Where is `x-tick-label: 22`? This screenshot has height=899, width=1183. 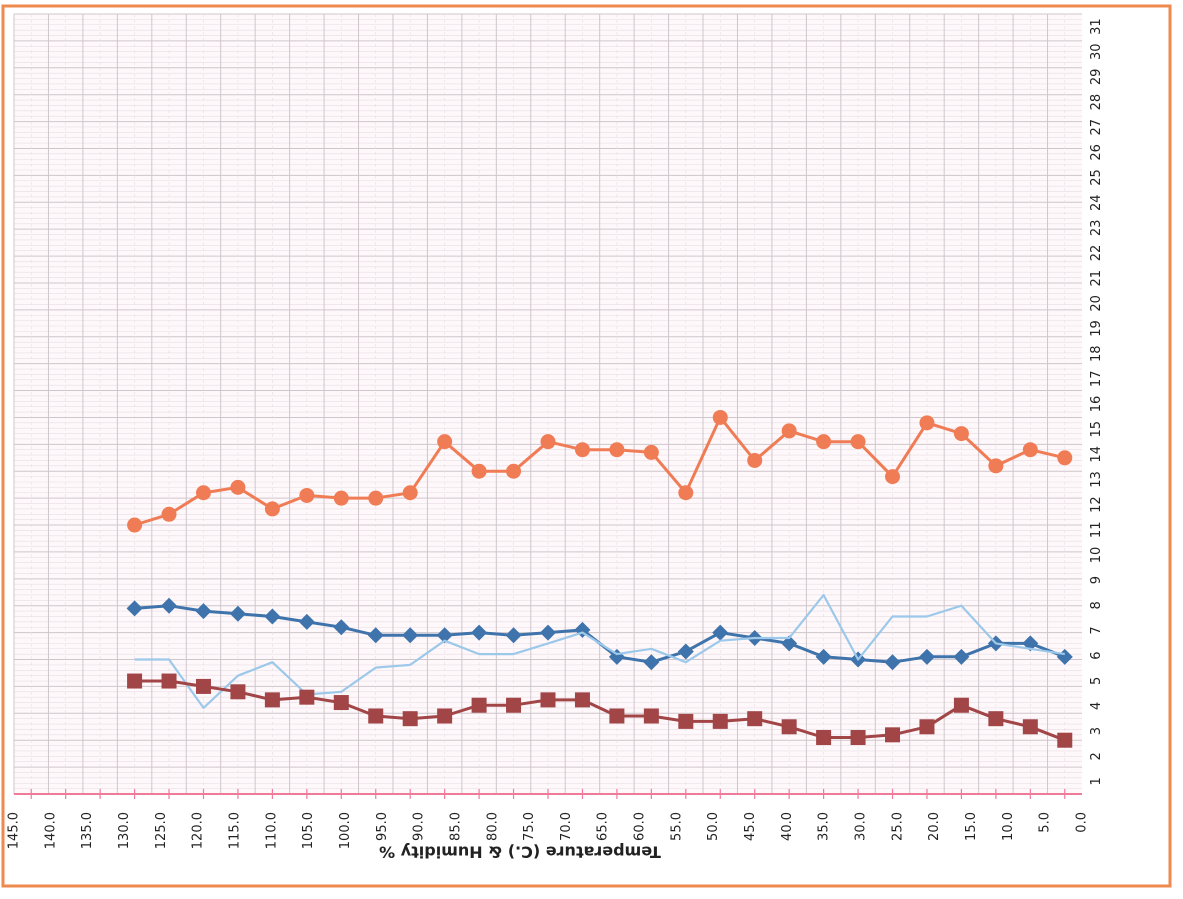 x-tick-label: 22 is located at coordinates (1096, 253).